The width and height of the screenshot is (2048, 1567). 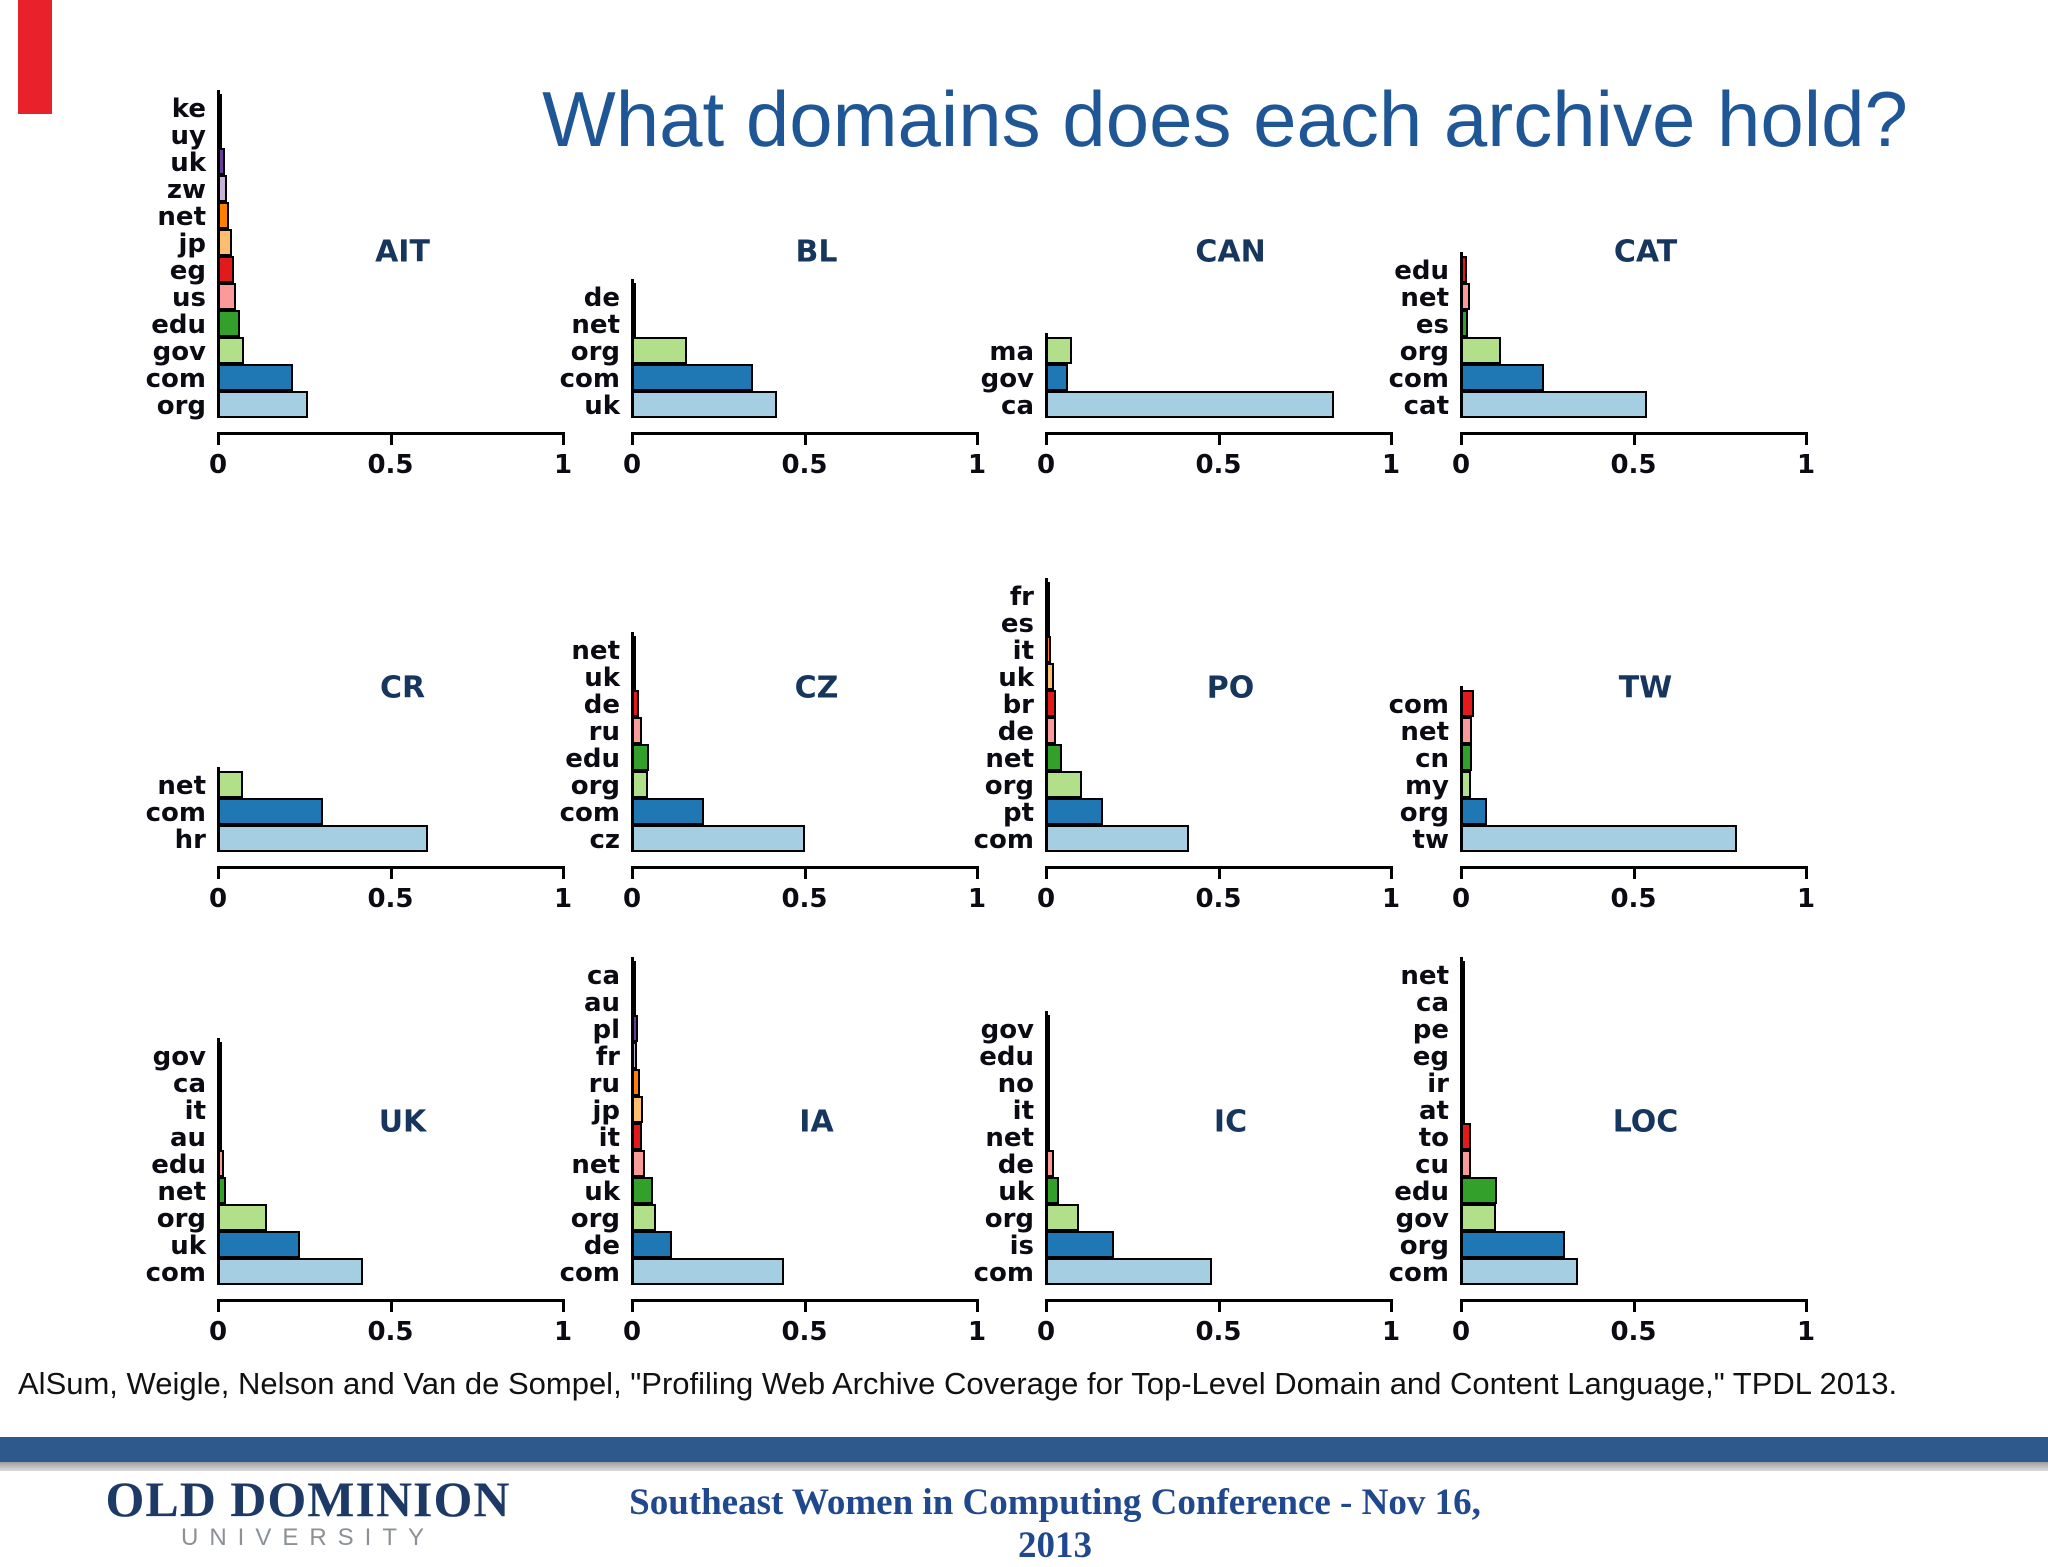 What do you see at coordinates (595, 1219) in the screenshot?
I see `label-IA-org: org` at bounding box center [595, 1219].